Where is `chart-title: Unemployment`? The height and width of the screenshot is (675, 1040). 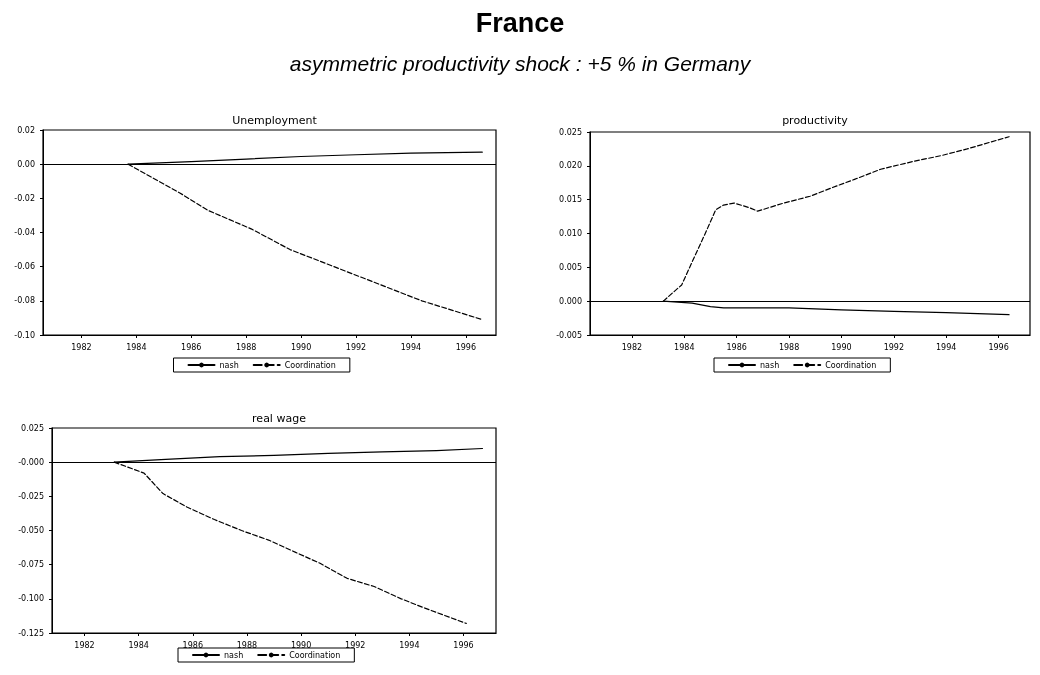 chart-title: Unemployment is located at coordinates (275, 120).